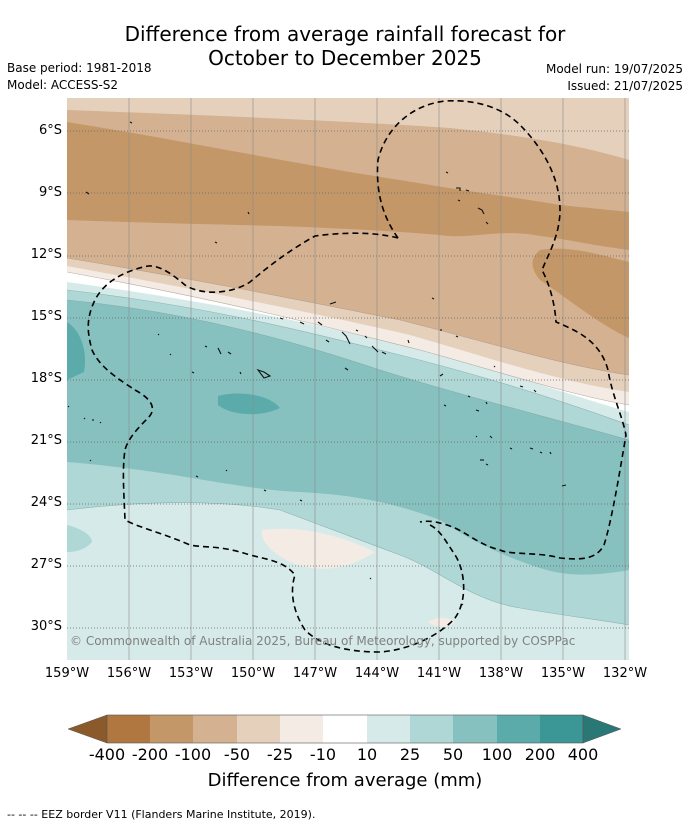  What do you see at coordinates (79, 77) in the screenshot?
I see `meta-left: Base period: 1981-2018 Model: ACCESS-S2` at bounding box center [79, 77].